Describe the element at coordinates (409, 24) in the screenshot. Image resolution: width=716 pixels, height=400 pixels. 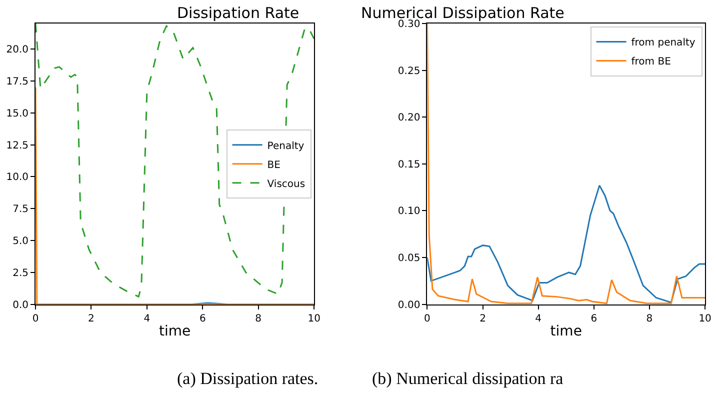
I see `y-tick-label: 0.30` at that location.